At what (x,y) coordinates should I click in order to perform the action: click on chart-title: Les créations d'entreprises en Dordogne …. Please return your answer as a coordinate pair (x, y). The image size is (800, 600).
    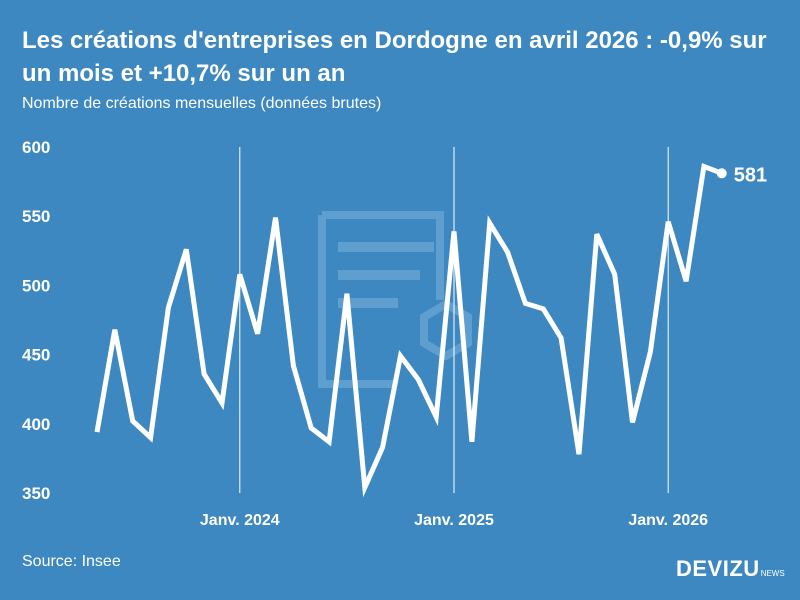
    Looking at the image, I should click on (394, 57).